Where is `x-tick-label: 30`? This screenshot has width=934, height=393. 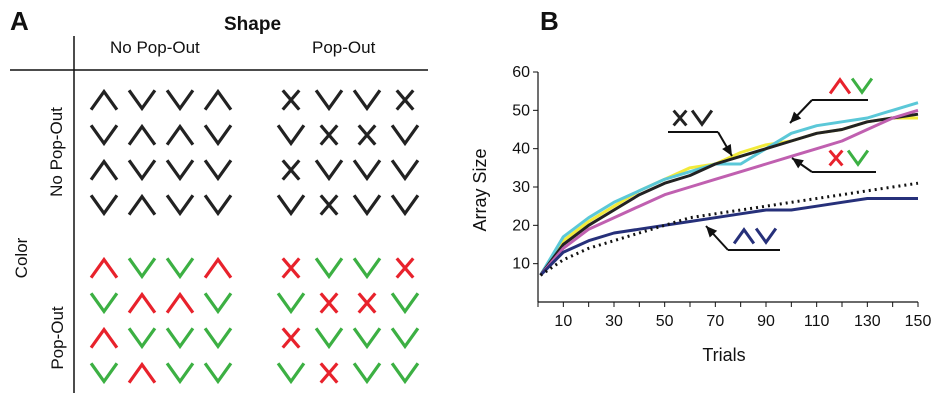 x-tick-label: 30 is located at coordinates (614, 321).